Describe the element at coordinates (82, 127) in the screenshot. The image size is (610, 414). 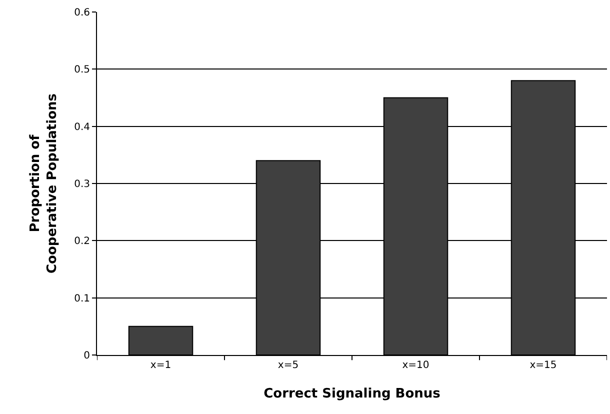
I see `y-tick-label: 0.4` at that location.